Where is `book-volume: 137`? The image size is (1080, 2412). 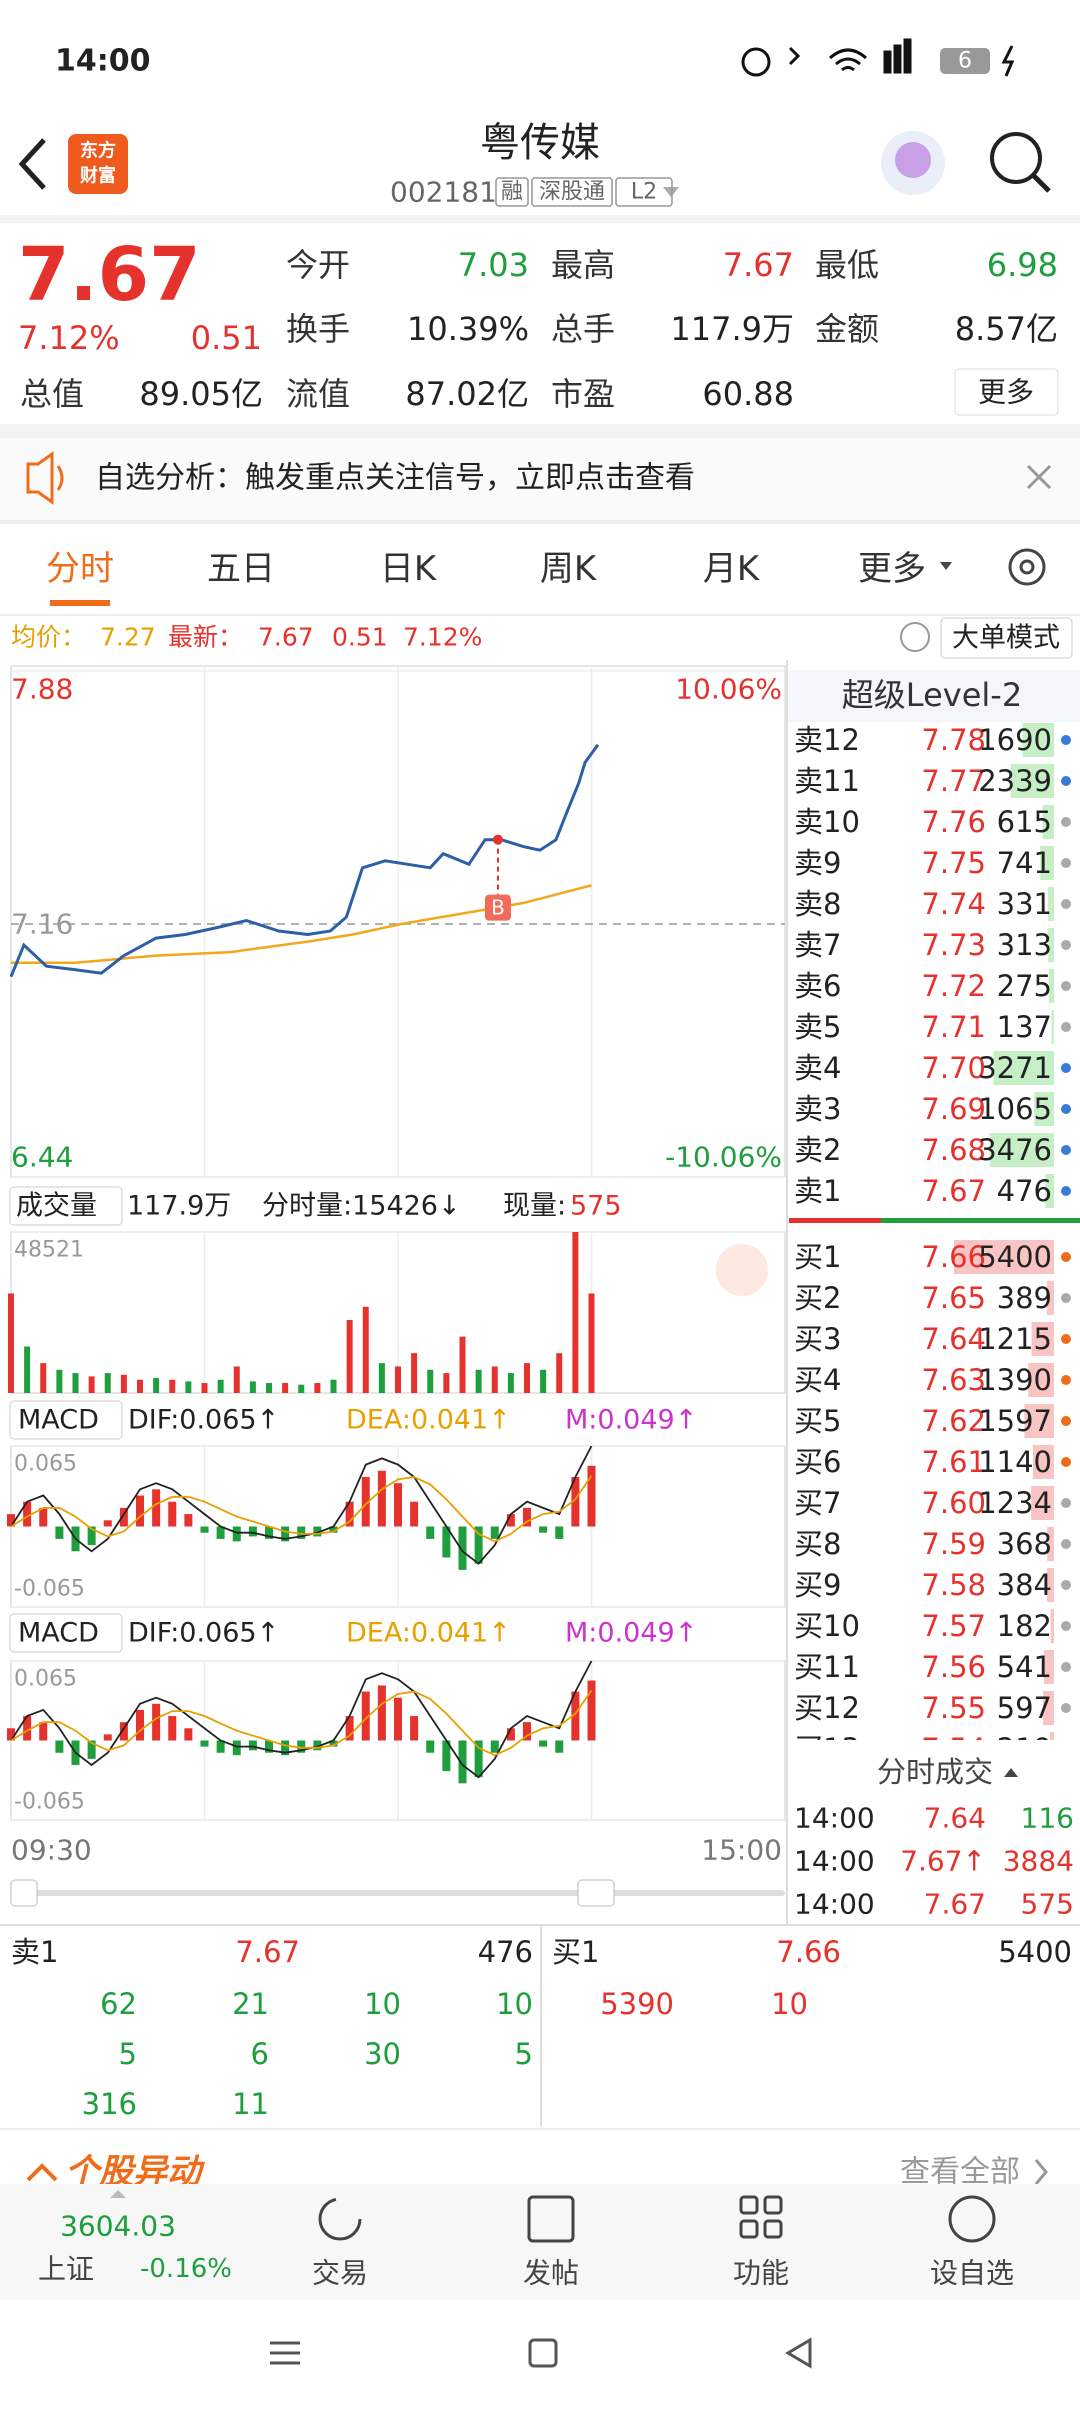 book-volume: 137 is located at coordinates (1024, 1027).